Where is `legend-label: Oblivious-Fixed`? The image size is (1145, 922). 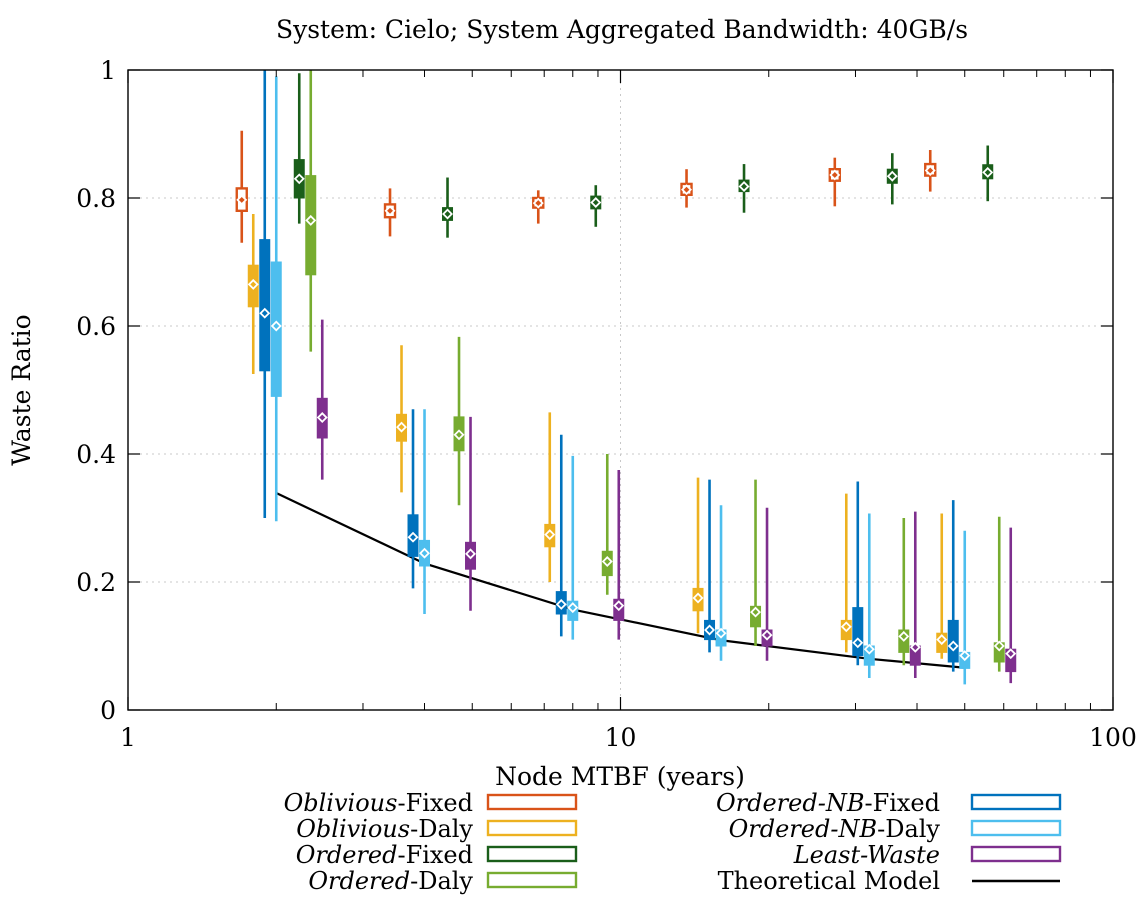 legend-label: Oblivious-Fixed is located at coordinates (378, 803).